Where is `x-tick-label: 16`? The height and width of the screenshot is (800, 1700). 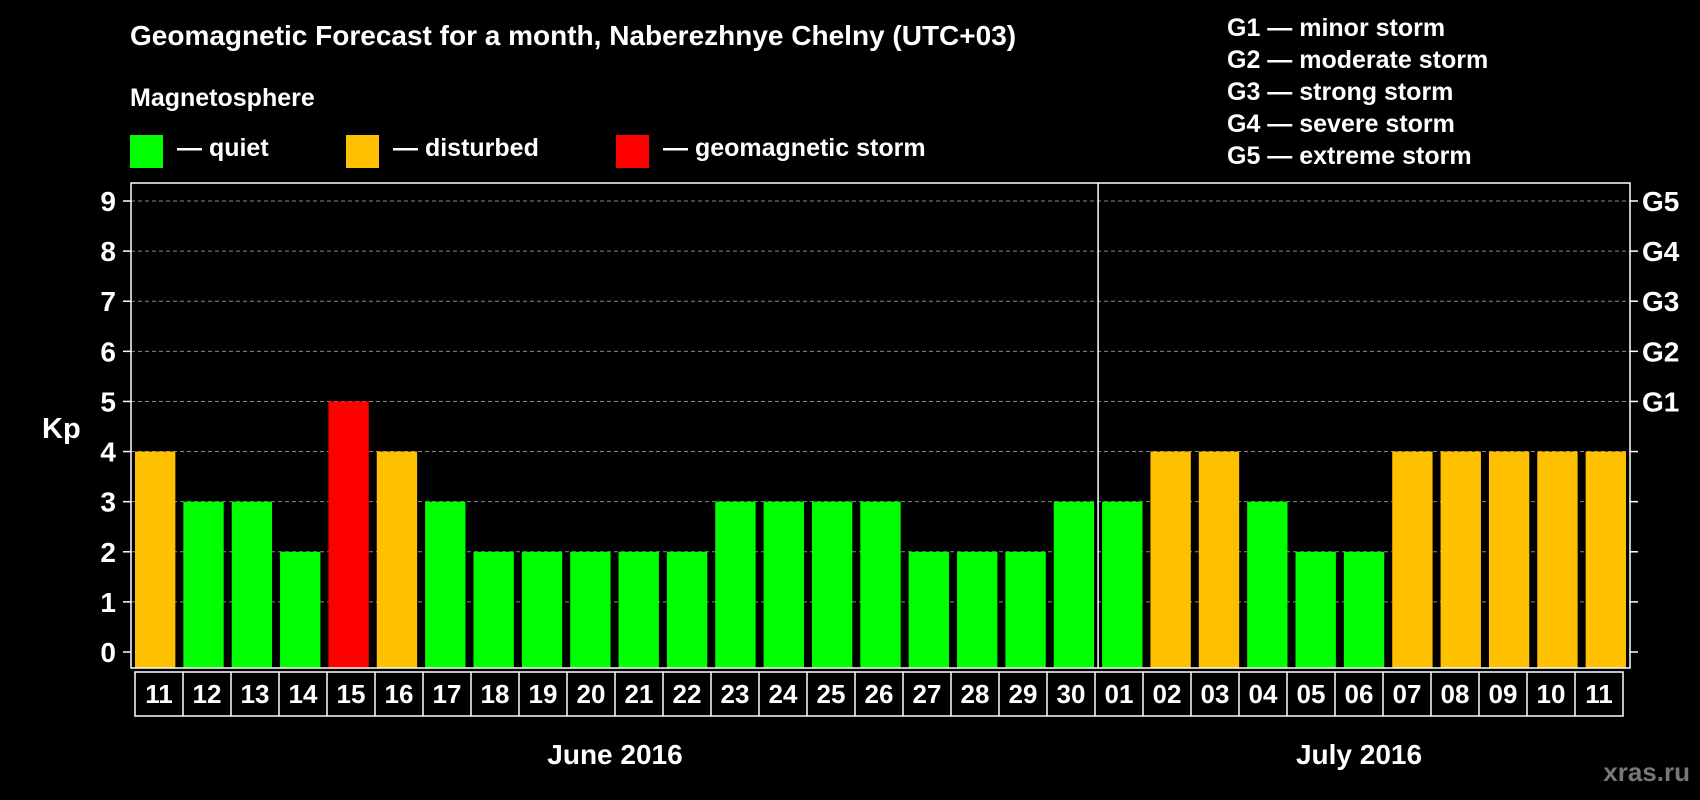
x-tick-label: 16 is located at coordinates (399, 694).